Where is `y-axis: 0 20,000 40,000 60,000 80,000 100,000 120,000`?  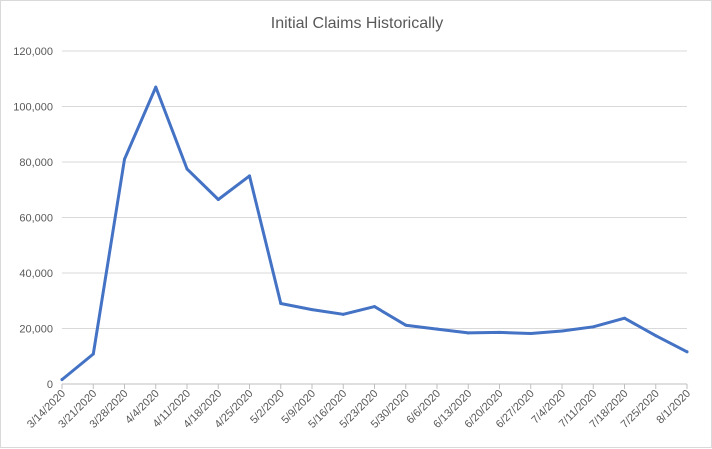 y-axis: 0 20,000 40,000 60,000 80,000 100,000 120,000 is located at coordinates (33, 218).